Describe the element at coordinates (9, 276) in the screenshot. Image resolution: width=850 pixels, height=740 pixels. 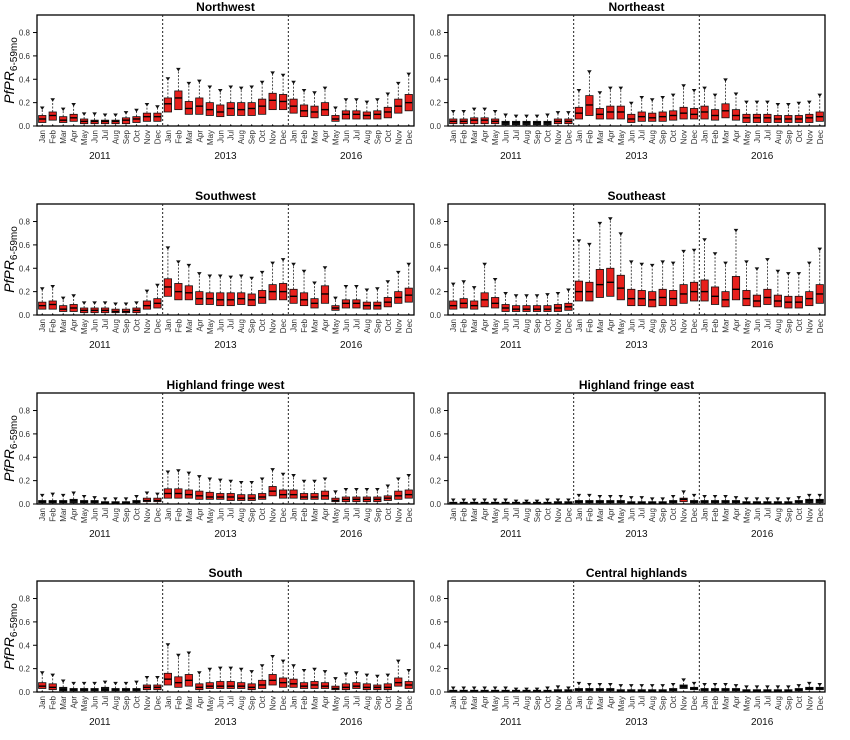
I see `y-axis-label-main: PfPR` at that location.